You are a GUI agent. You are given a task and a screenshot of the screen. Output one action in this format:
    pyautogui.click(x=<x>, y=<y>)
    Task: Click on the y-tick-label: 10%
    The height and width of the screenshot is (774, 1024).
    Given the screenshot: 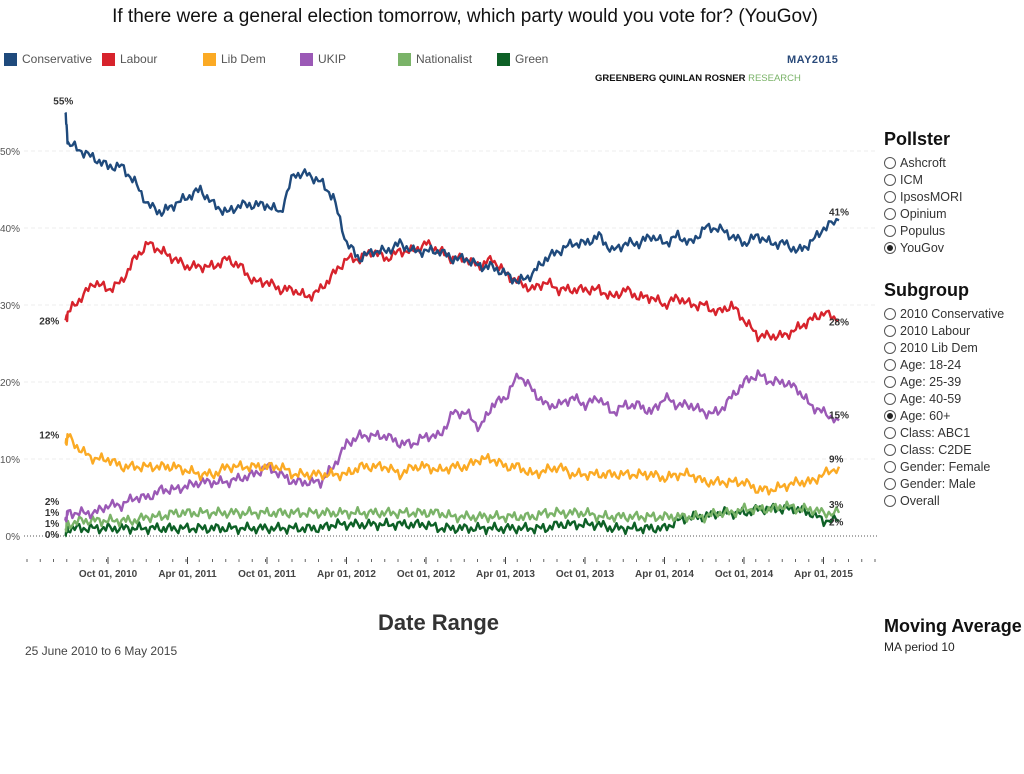 What is the action you would take?
    pyautogui.click(x=10, y=460)
    